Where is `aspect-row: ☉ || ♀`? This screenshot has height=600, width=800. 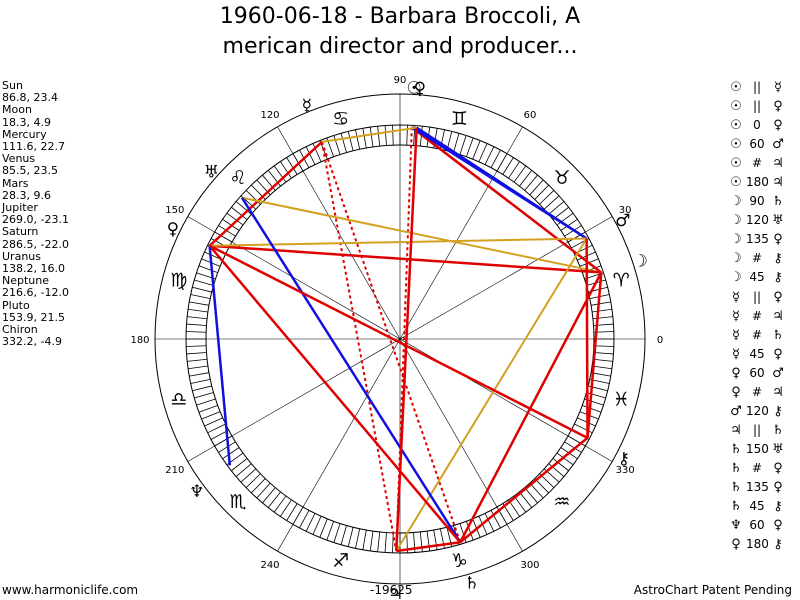
aspect-row: ☉ || ♀ is located at coordinates (757, 106).